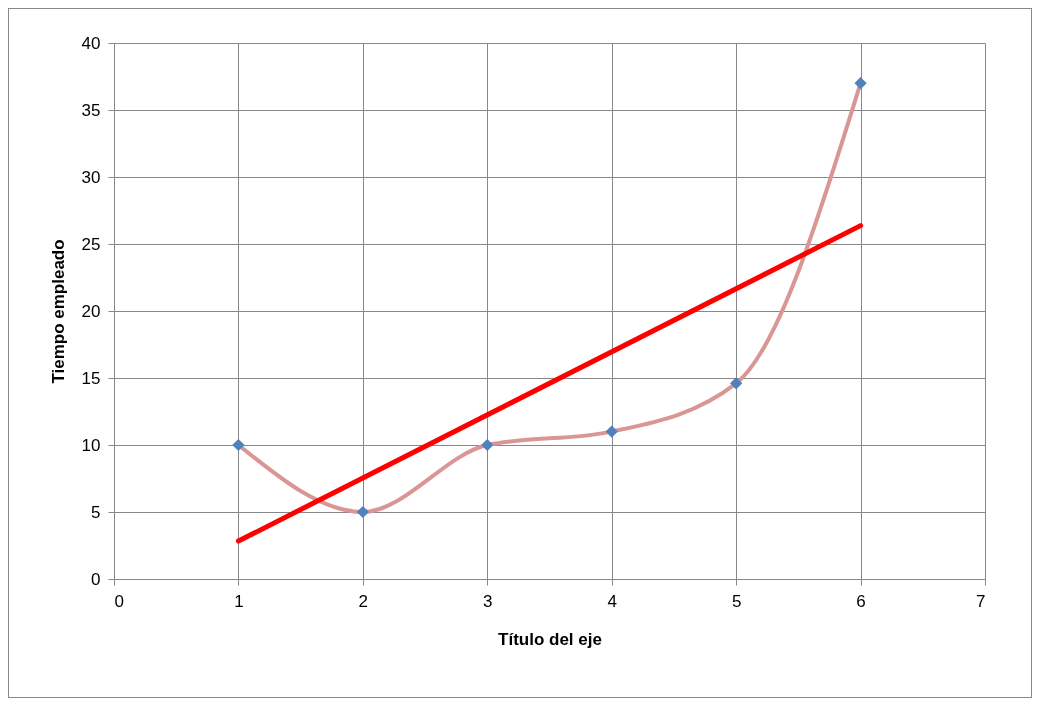  I want to click on x-tick-label: 4, so click(612, 601).